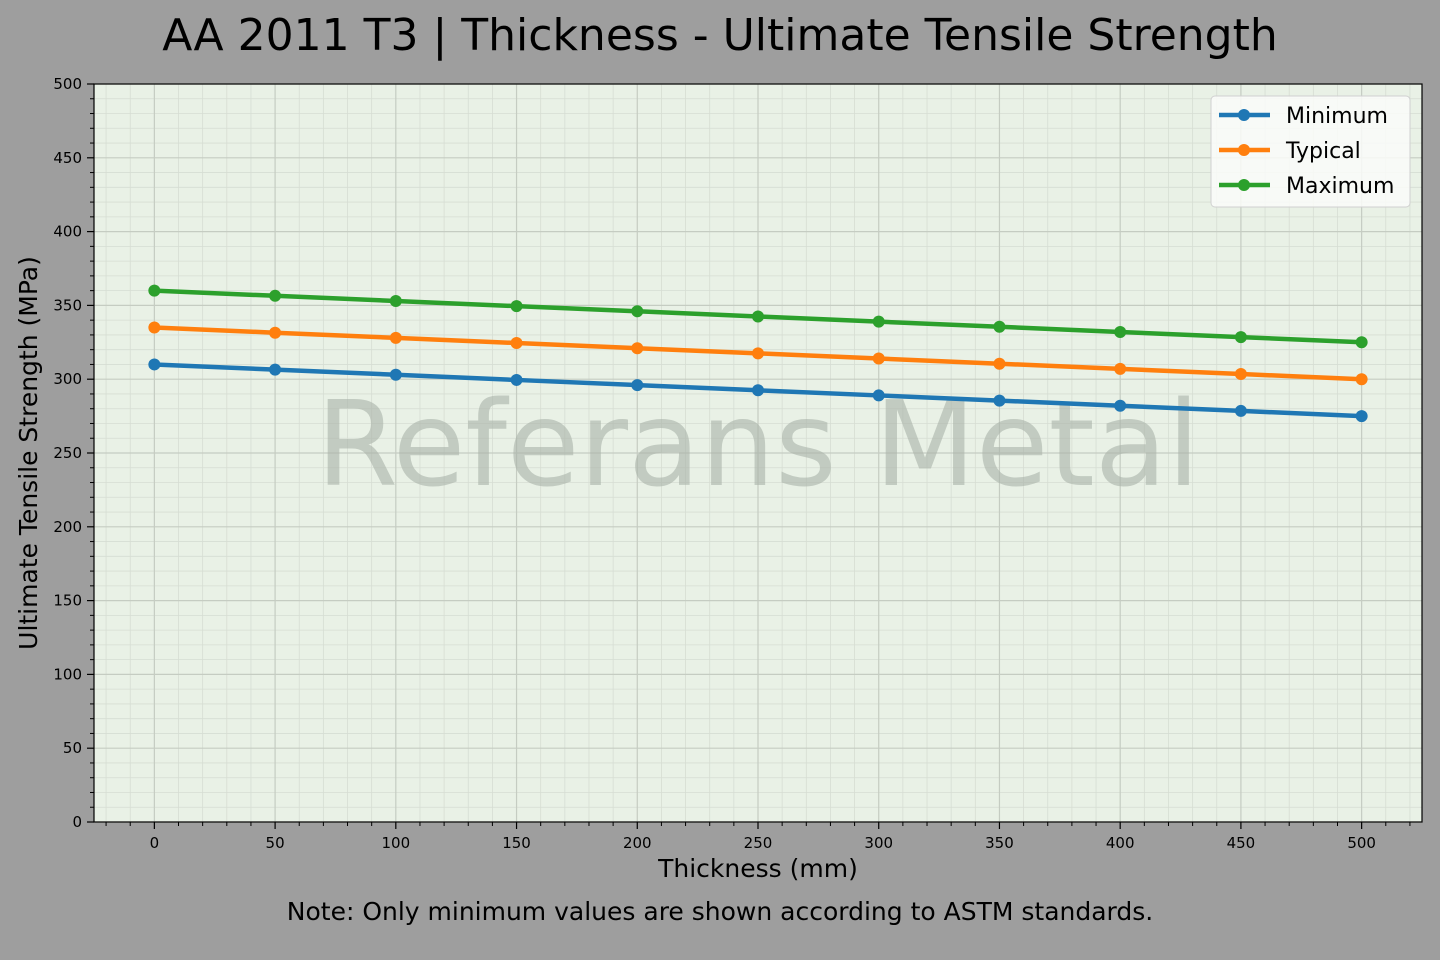  Describe the element at coordinates (155, 843) in the screenshot. I see `x-tick-label: 0` at that location.